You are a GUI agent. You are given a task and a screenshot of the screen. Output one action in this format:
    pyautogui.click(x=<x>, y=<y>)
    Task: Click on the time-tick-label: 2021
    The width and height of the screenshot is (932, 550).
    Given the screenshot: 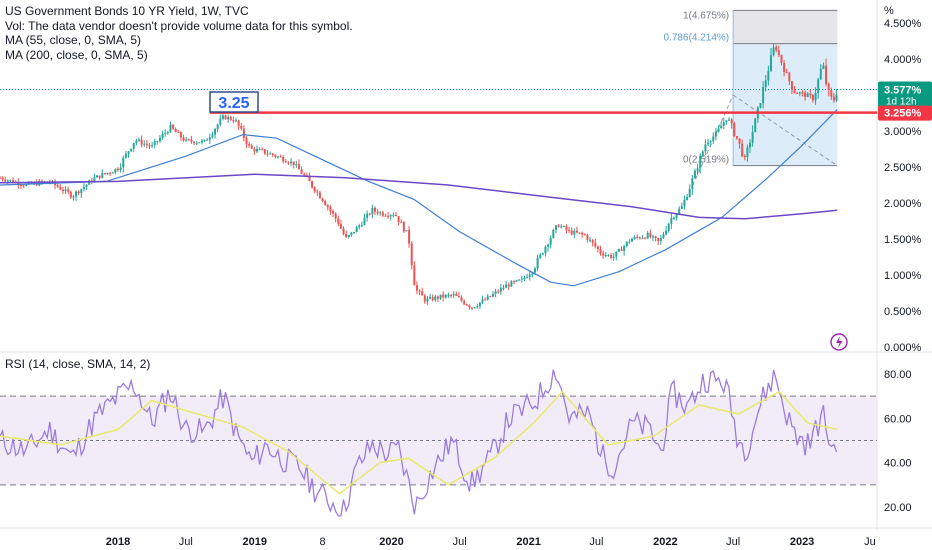 What is the action you would take?
    pyautogui.click(x=528, y=542)
    